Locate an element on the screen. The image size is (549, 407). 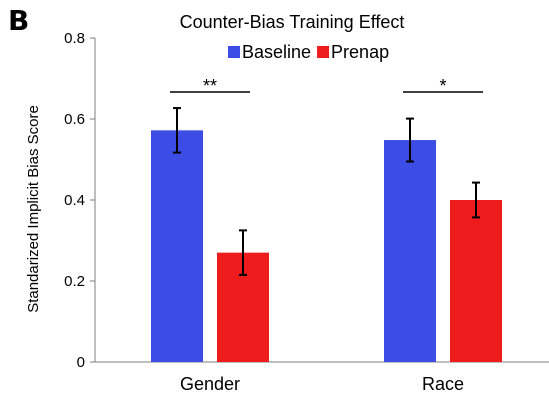
significance-stars: * is located at coordinates (442, 86).